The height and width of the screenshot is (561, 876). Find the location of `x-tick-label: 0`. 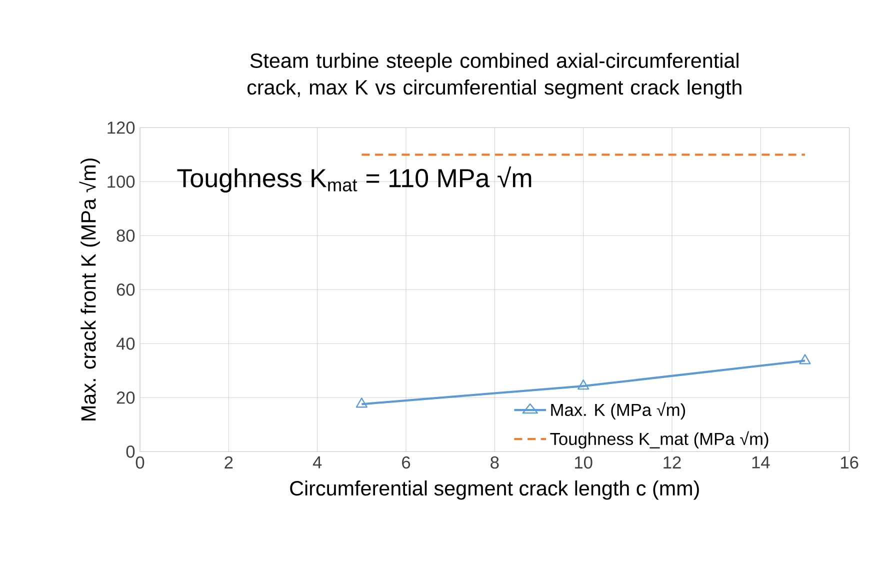

x-tick-label: 0 is located at coordinates (140, 462).